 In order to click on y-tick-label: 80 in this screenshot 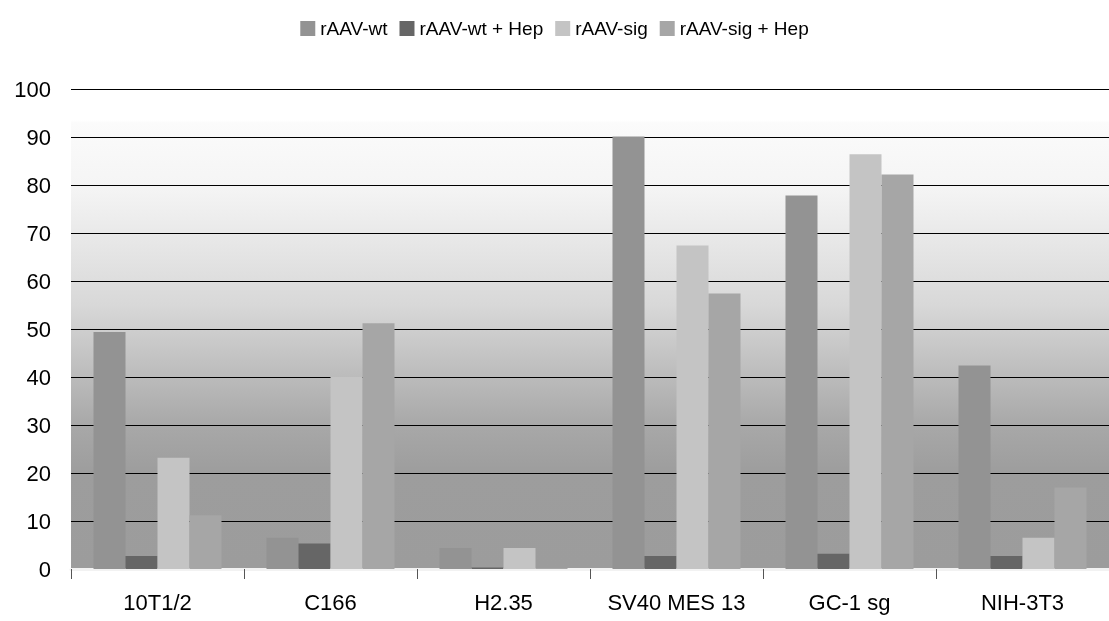, I will do `click(38, 185)`.